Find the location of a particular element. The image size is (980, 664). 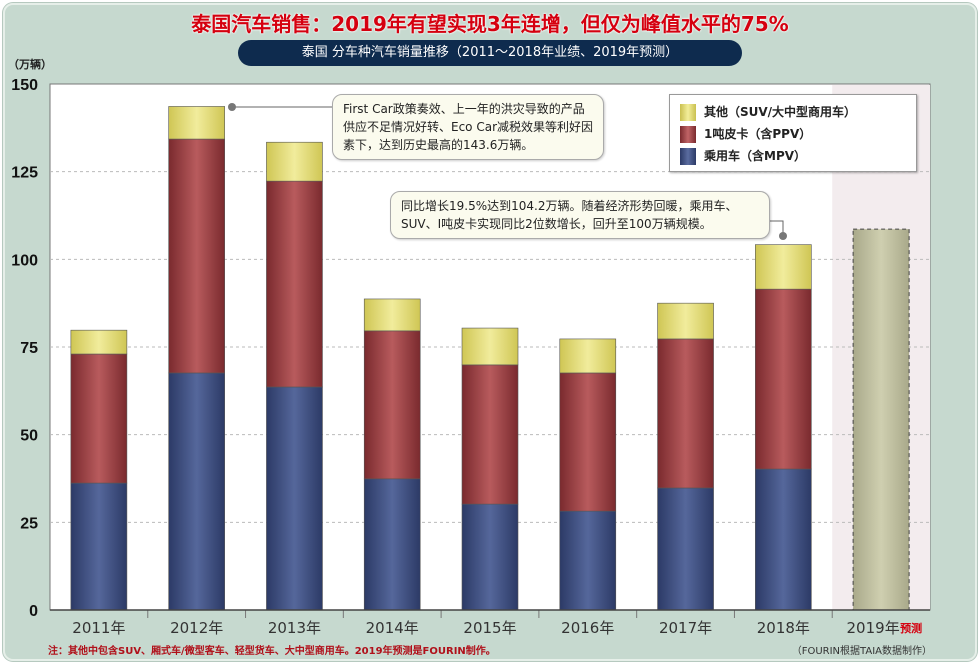

legend: 其他（SUV/大中型商用车） 1吨皮卡（含PPV） 乘用车（含MPV） is located at coordinates (793, 133).